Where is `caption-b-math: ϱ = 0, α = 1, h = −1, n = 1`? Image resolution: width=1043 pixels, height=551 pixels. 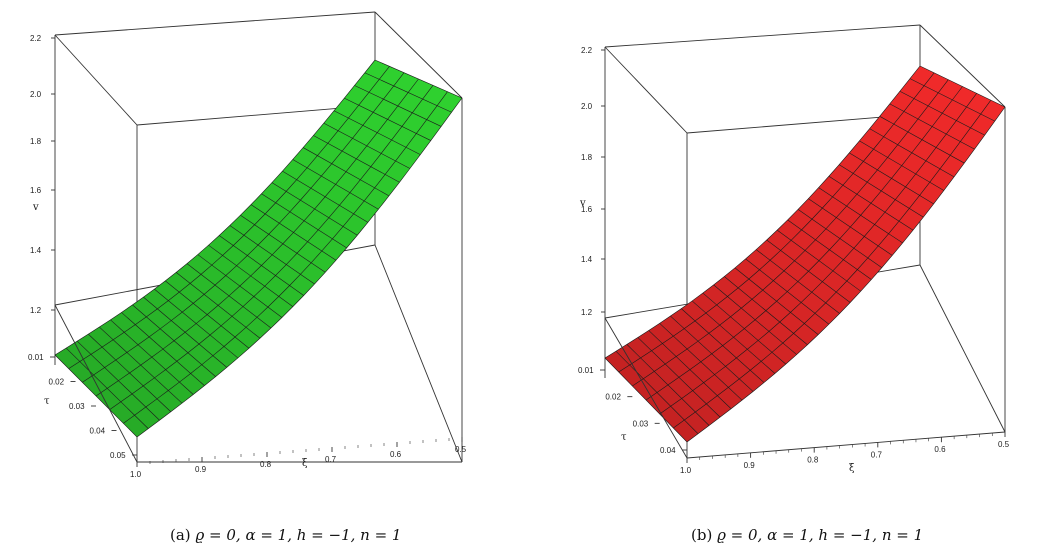
caption-b-math: ϱ = 0, α = 1, h = −1, n = 1 is located at coordinates (820, 535).